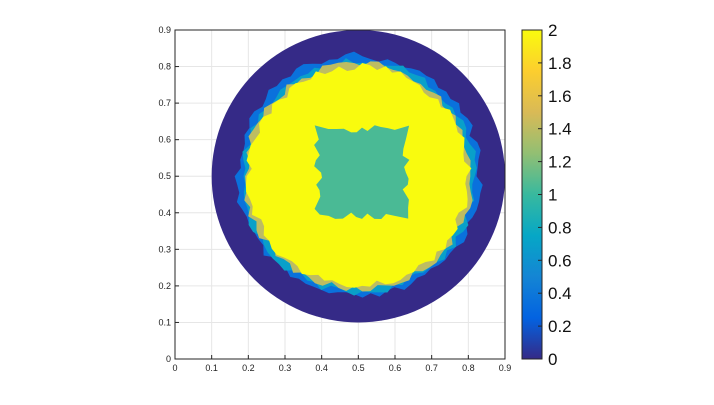 The image size is (714, 405). I want to click on region-inner-core, so click(362, 172).